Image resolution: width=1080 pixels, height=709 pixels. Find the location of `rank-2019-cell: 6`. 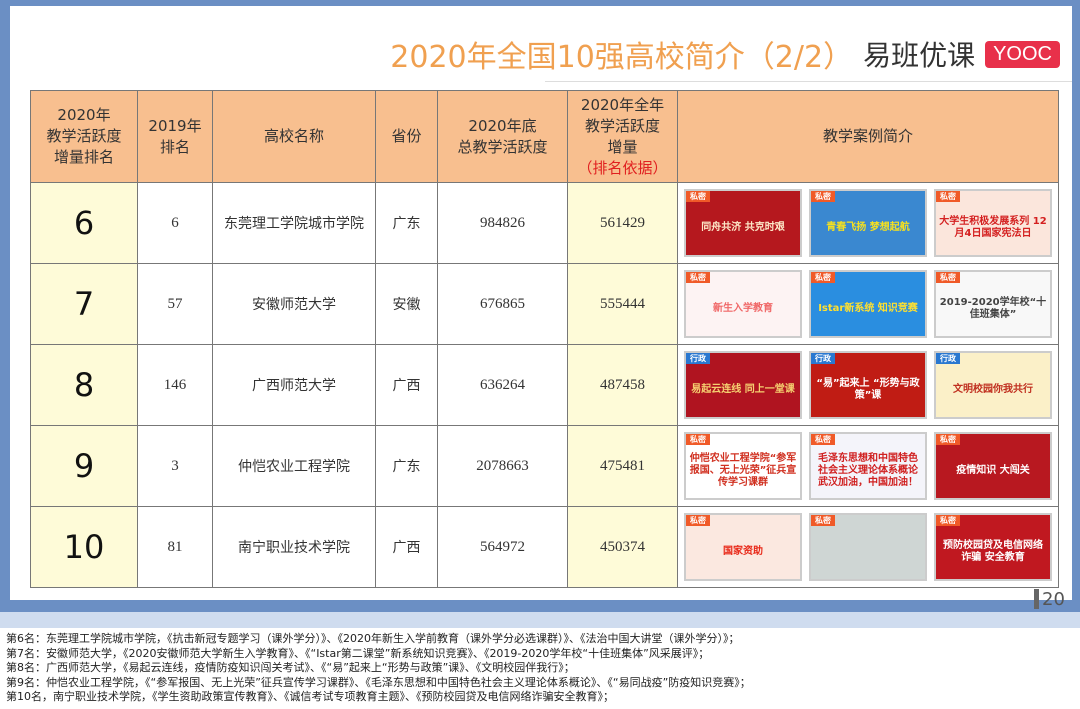

rank-2019-cell: 6 is located at coordinates (175, 223).